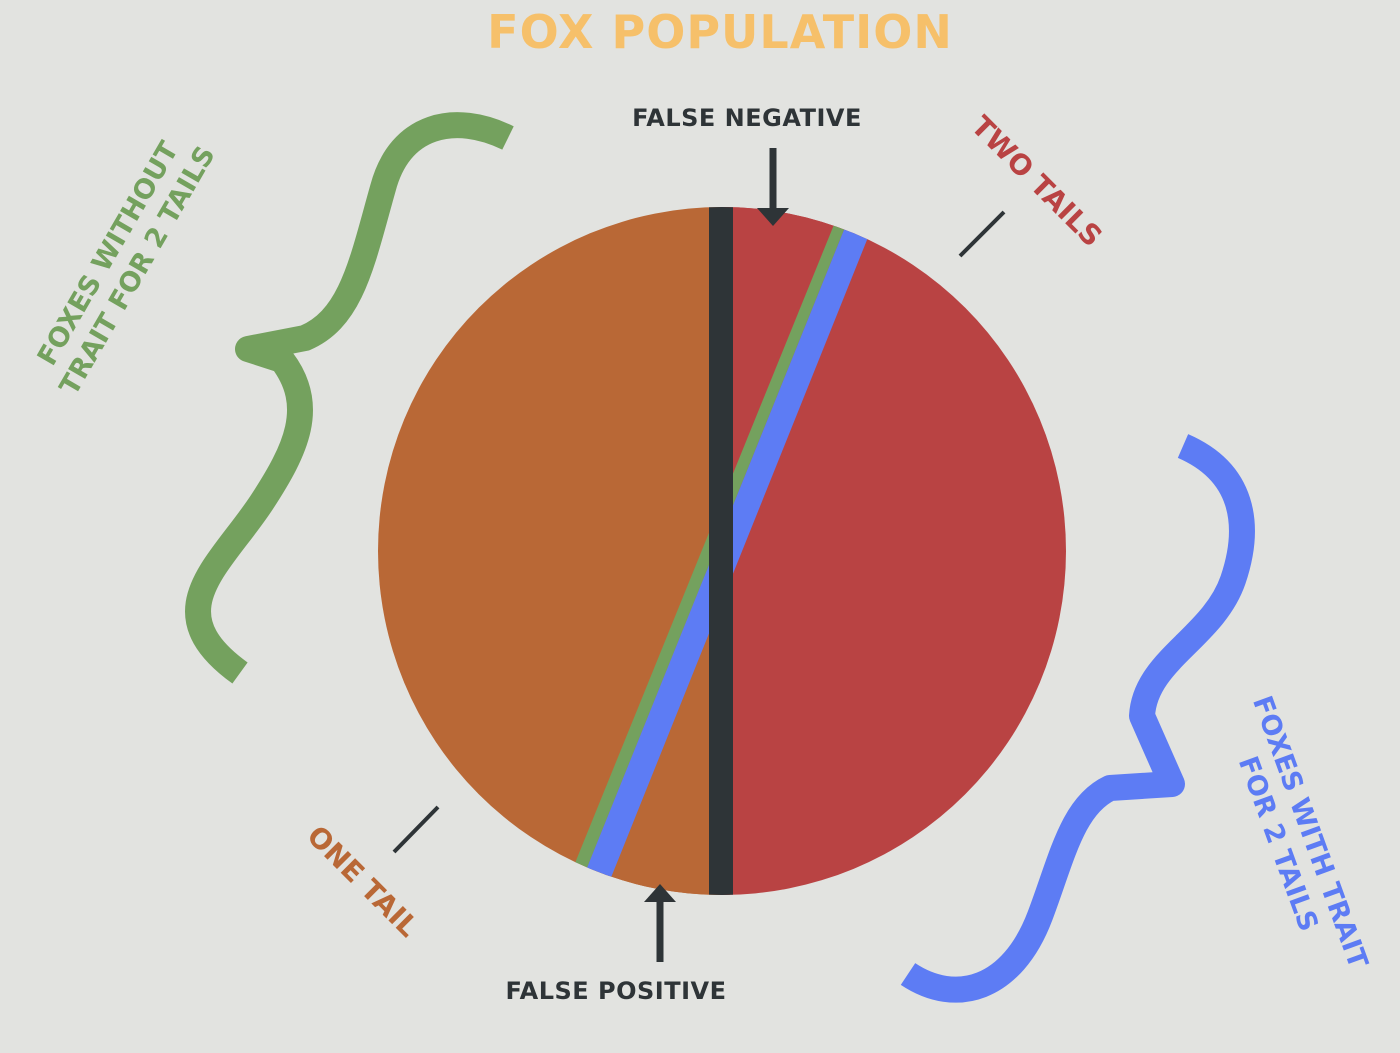 The width and height of the screenshot is (1400, 1053). Describe the element at coordinates (127, 268) in the screenshot. I see `without-trait-label: FOXES WITHOUT TRAIT FOR 2 TAILS` at that location.